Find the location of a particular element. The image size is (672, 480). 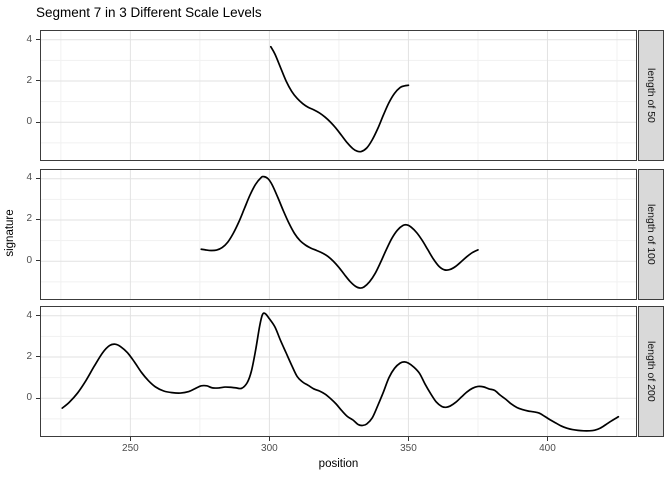

facet-strip-length-of-50: length of 50 is located at coordinates (651, 95).